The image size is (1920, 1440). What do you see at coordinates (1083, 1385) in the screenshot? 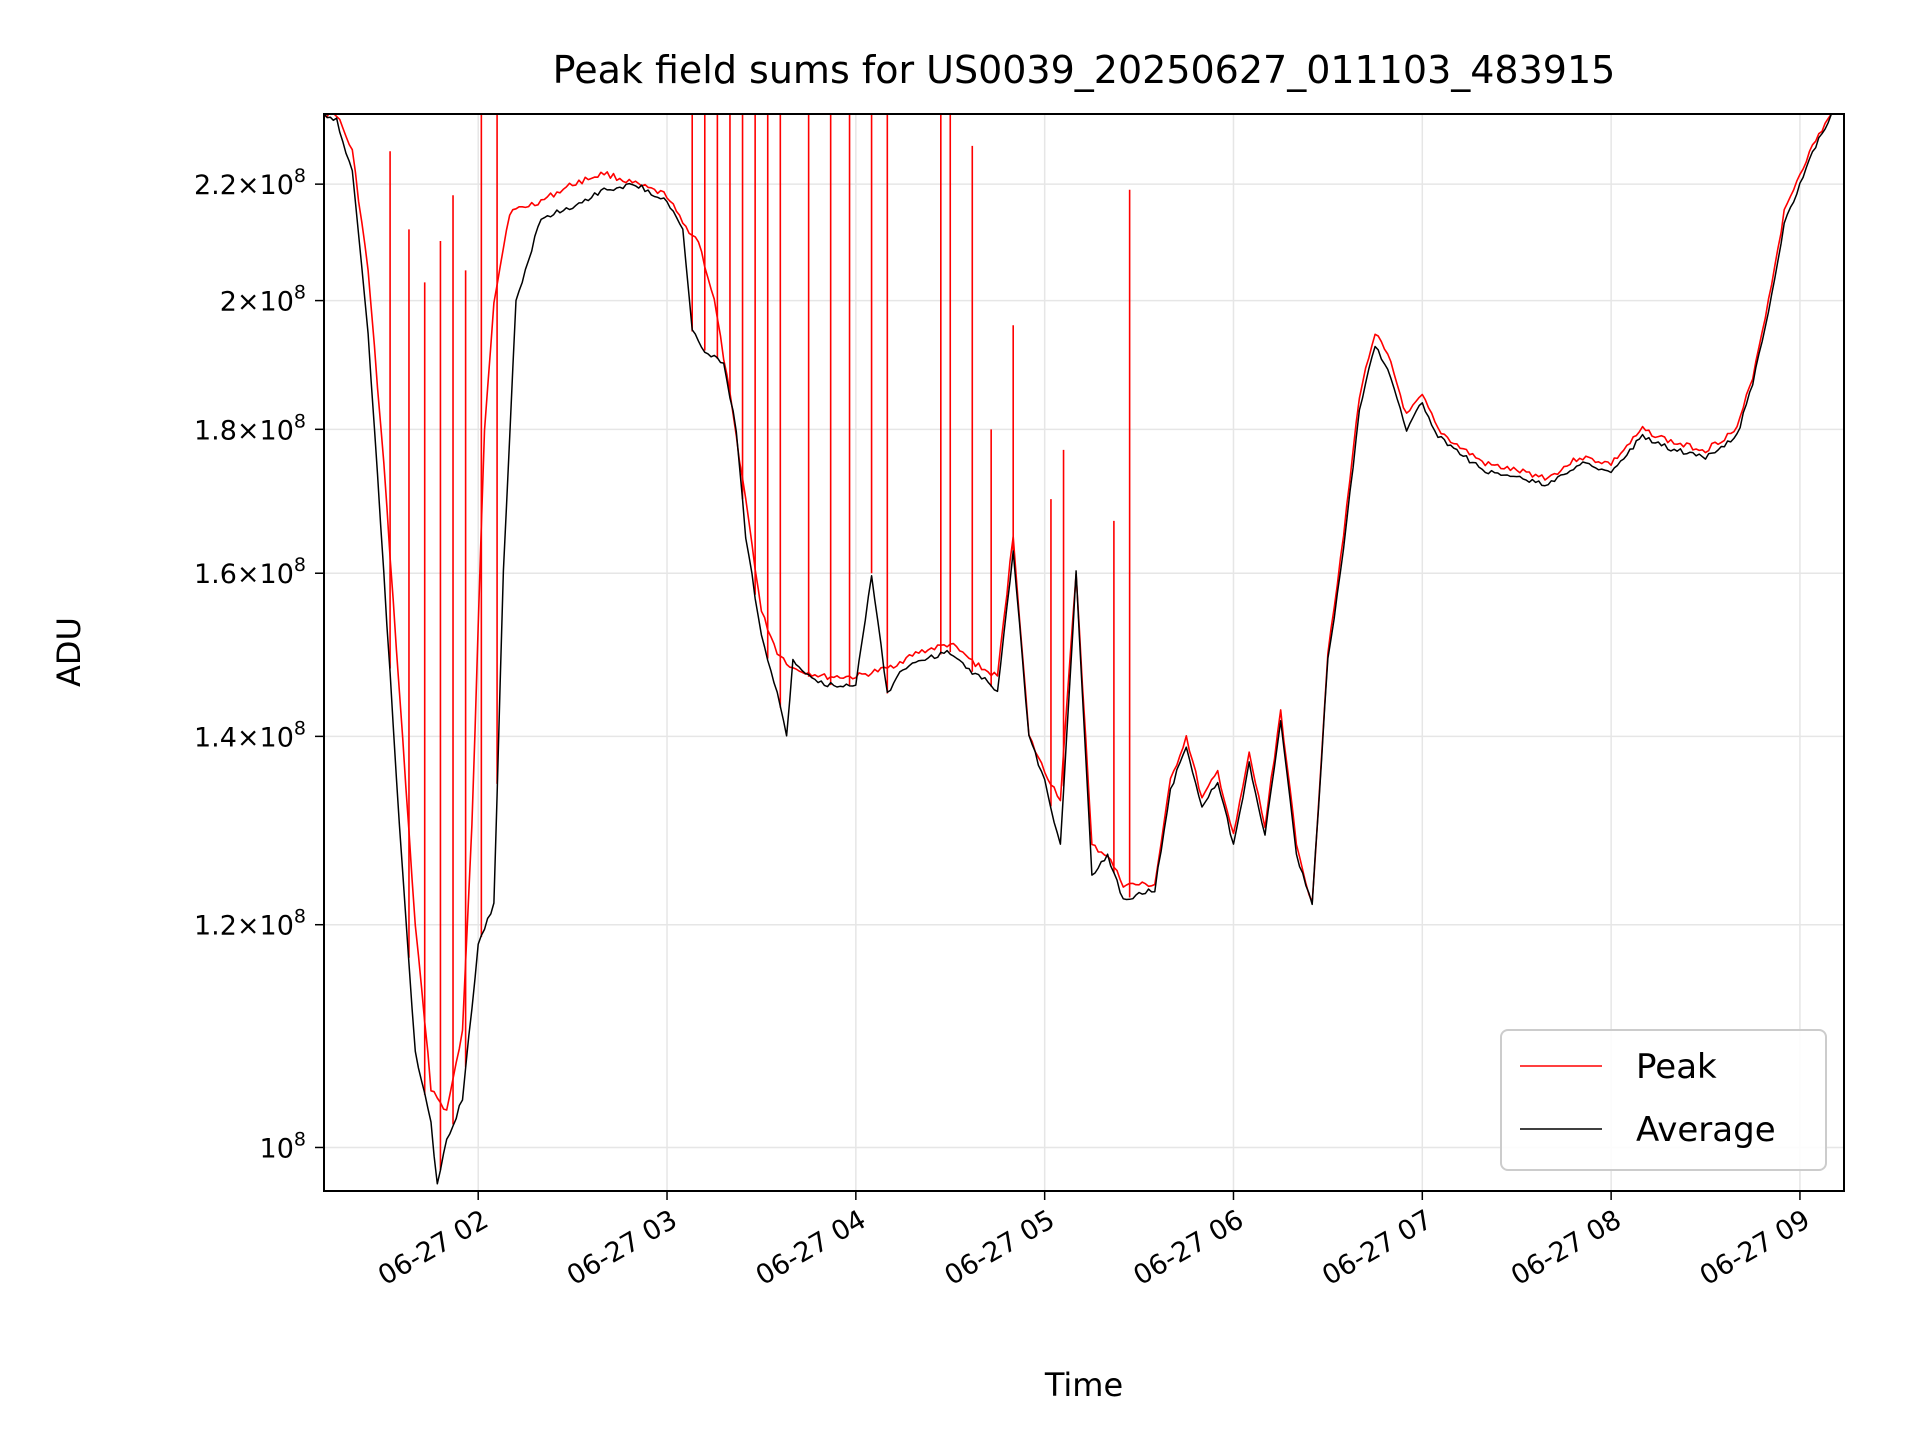
I see `x-axis-label: Time` at bounding box center [1083, 1385].